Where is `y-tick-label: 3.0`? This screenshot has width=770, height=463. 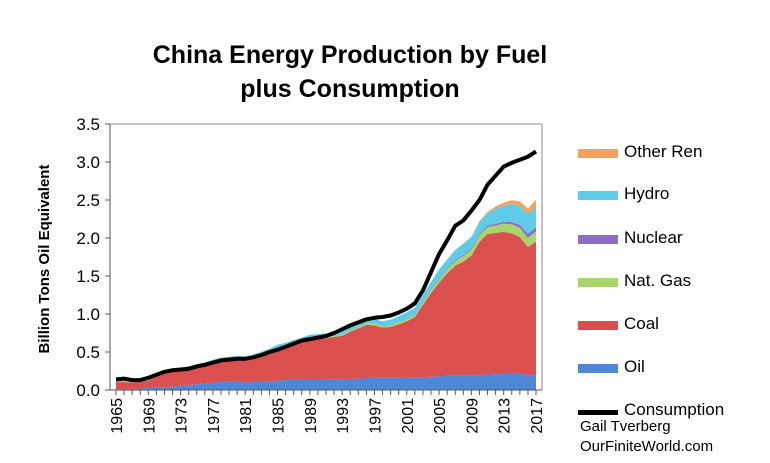 y-tick-label: 3.0 is located at coordinates (88, 162).